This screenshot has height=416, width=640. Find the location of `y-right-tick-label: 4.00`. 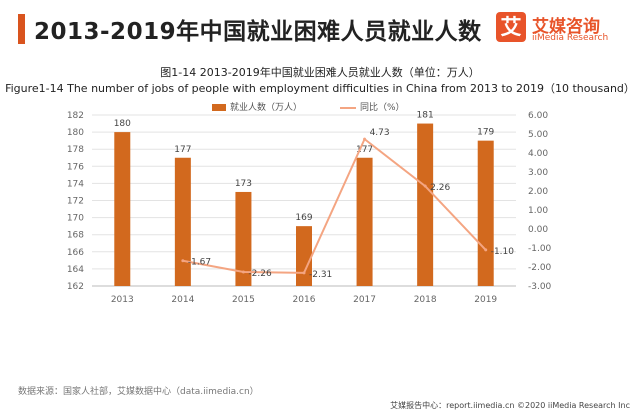

y-right-tick-label: 4.00 is located at coordinates (538, 154).